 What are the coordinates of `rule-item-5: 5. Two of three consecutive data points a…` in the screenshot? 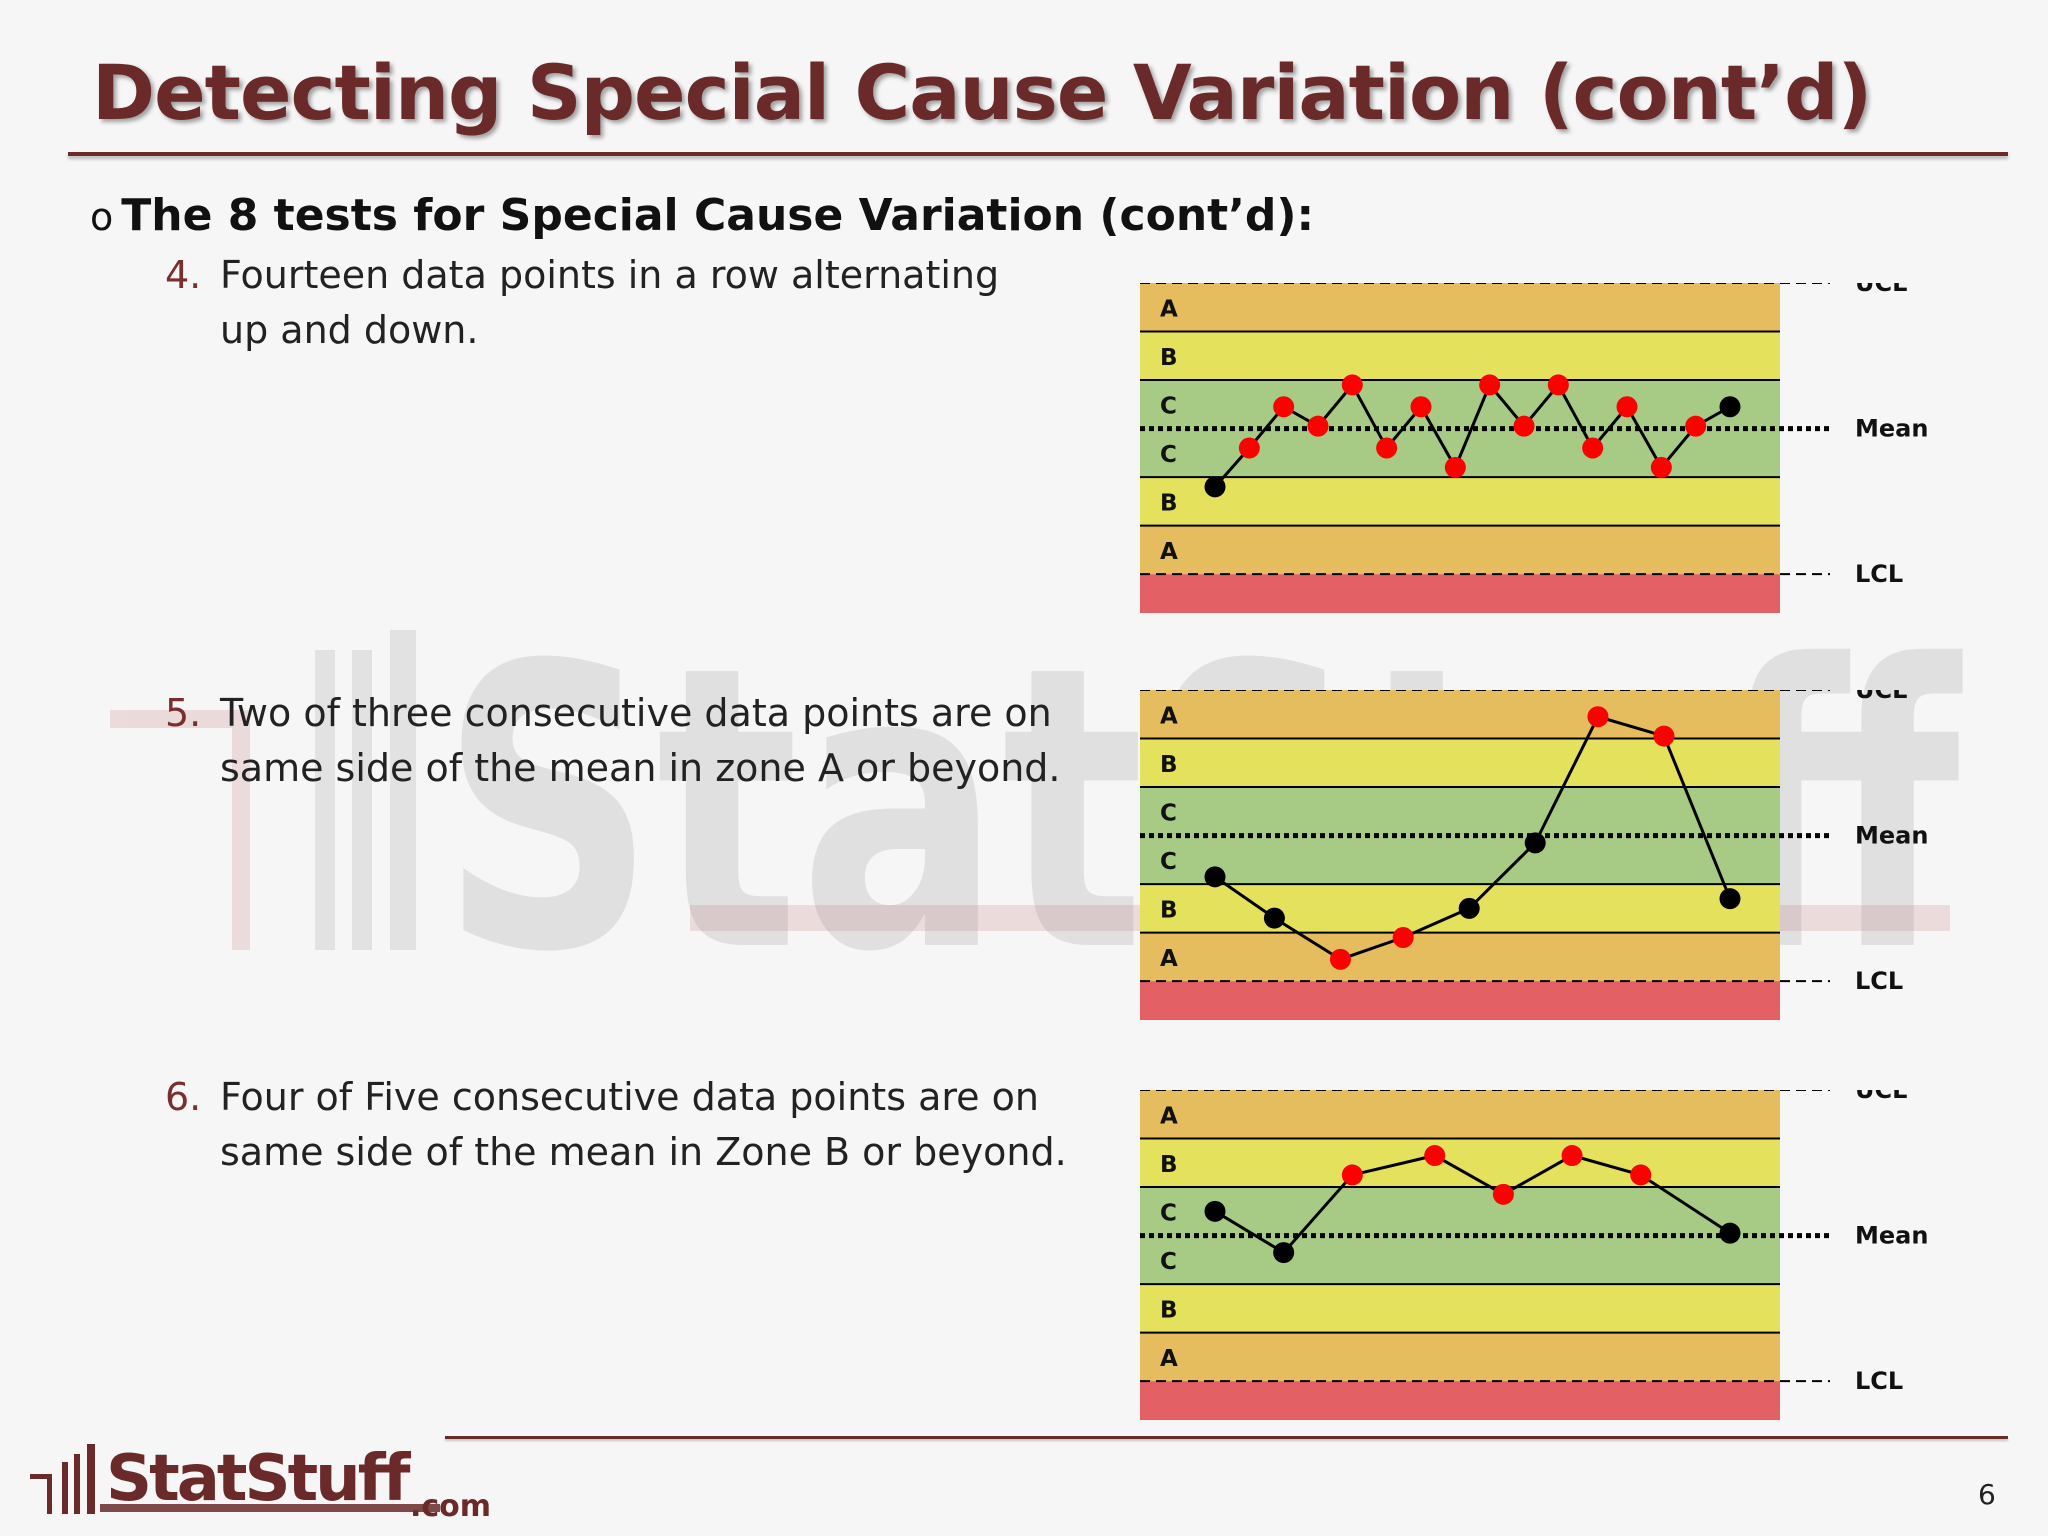 It's located at (613, 741).